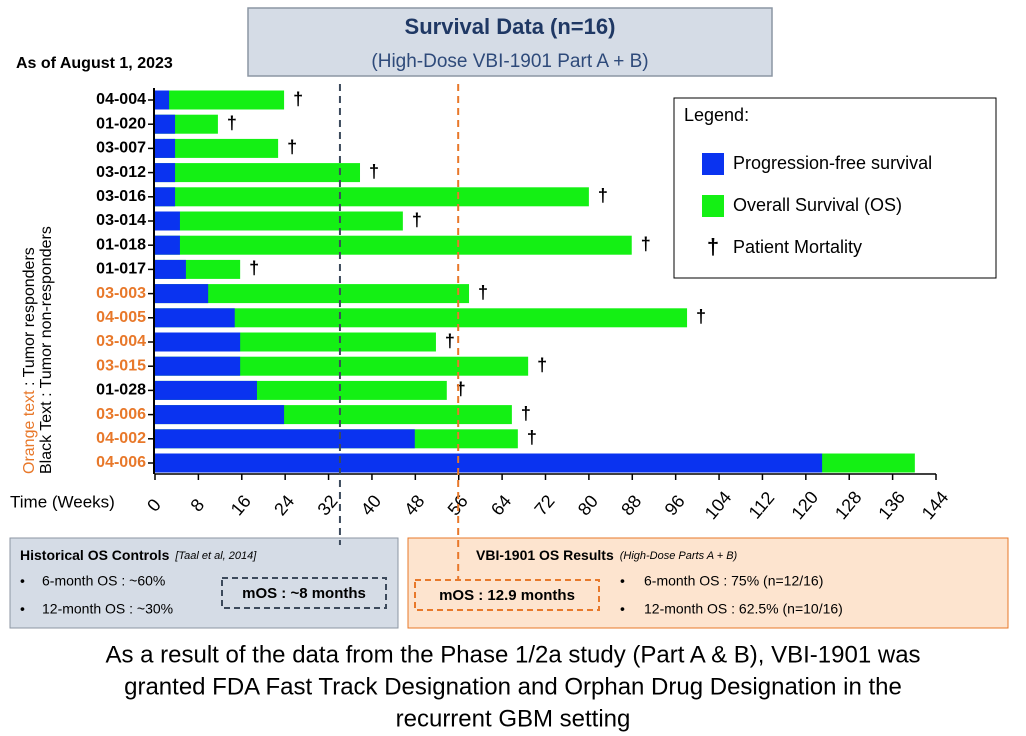 This screenshot has width=1026, height=736. I want to click on mos-label: mOS : 12.9 months, so click(507, 595).